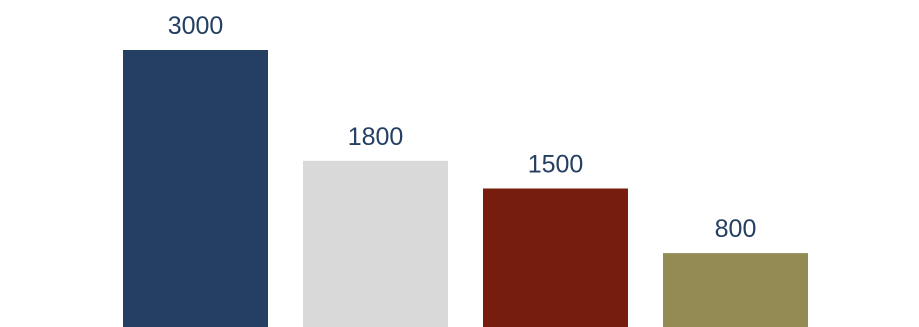  Describe the element at coordinates (736, 229) in the screenshot. I see `data-label-4: 800` at that location.